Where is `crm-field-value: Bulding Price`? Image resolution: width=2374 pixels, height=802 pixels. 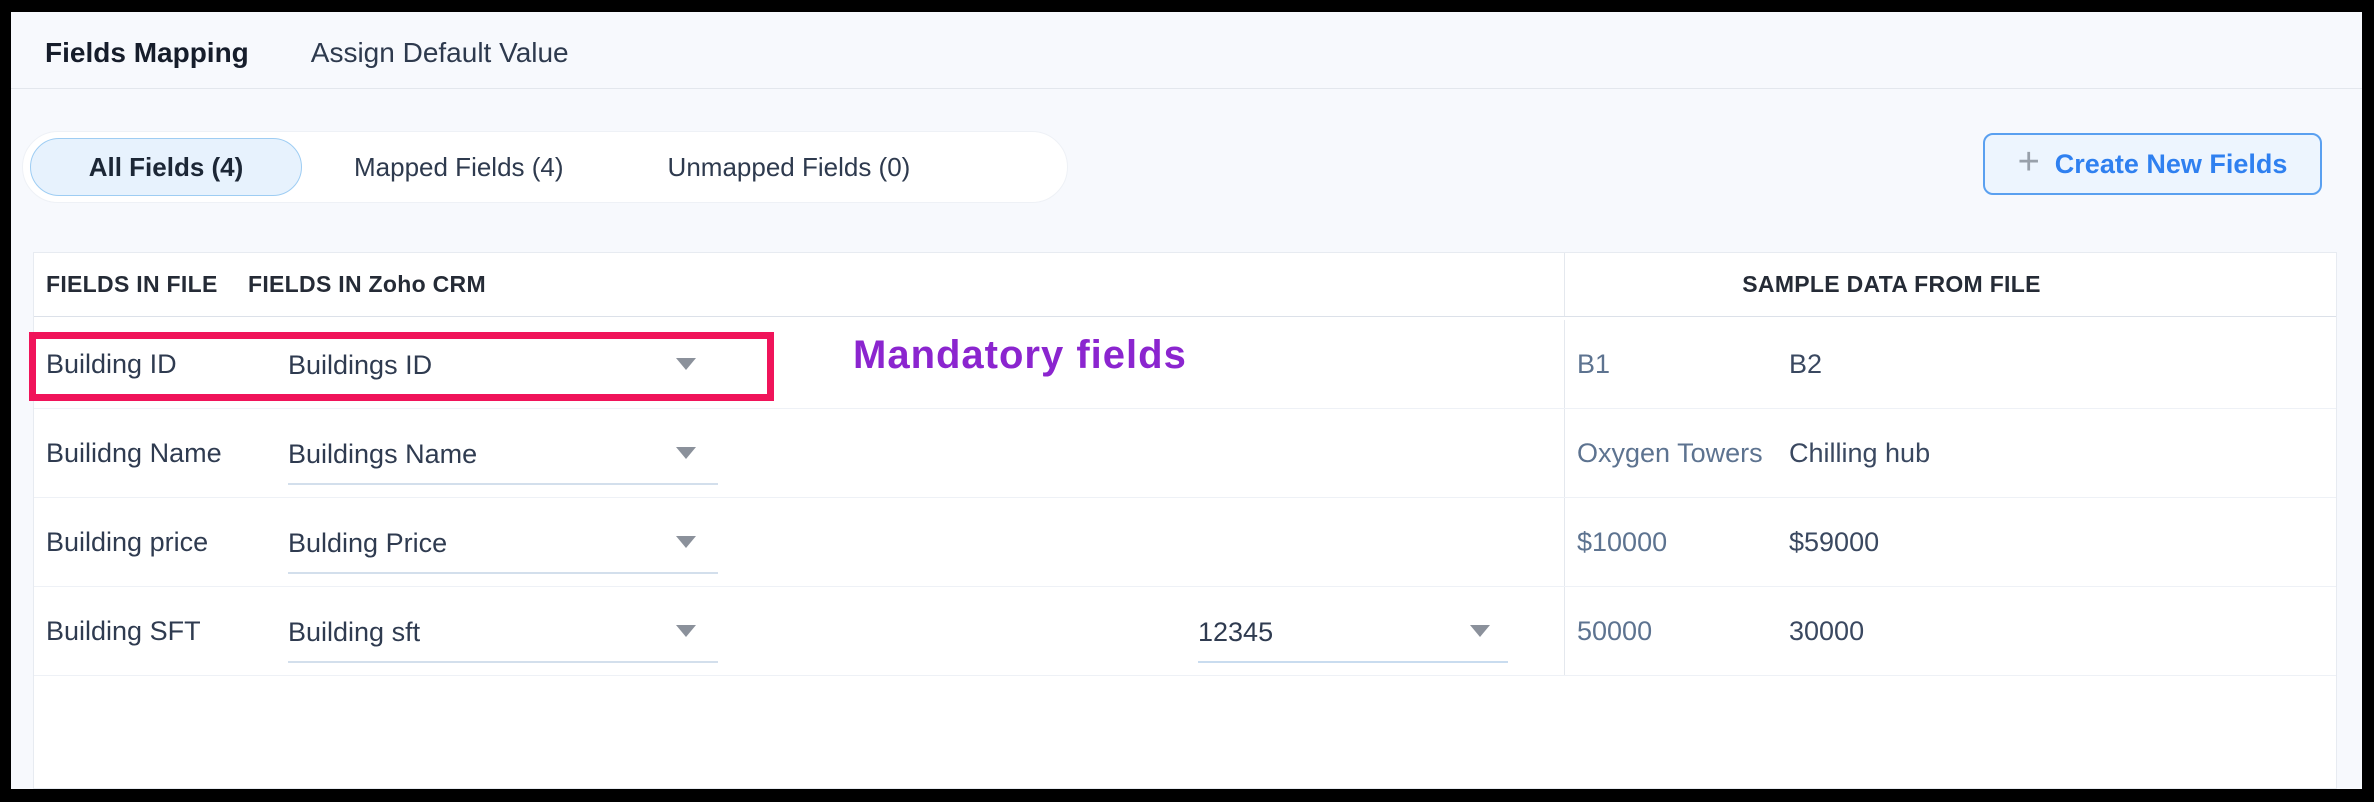
crm-field-value: Bulding Price is located at coordinates (368, 543).